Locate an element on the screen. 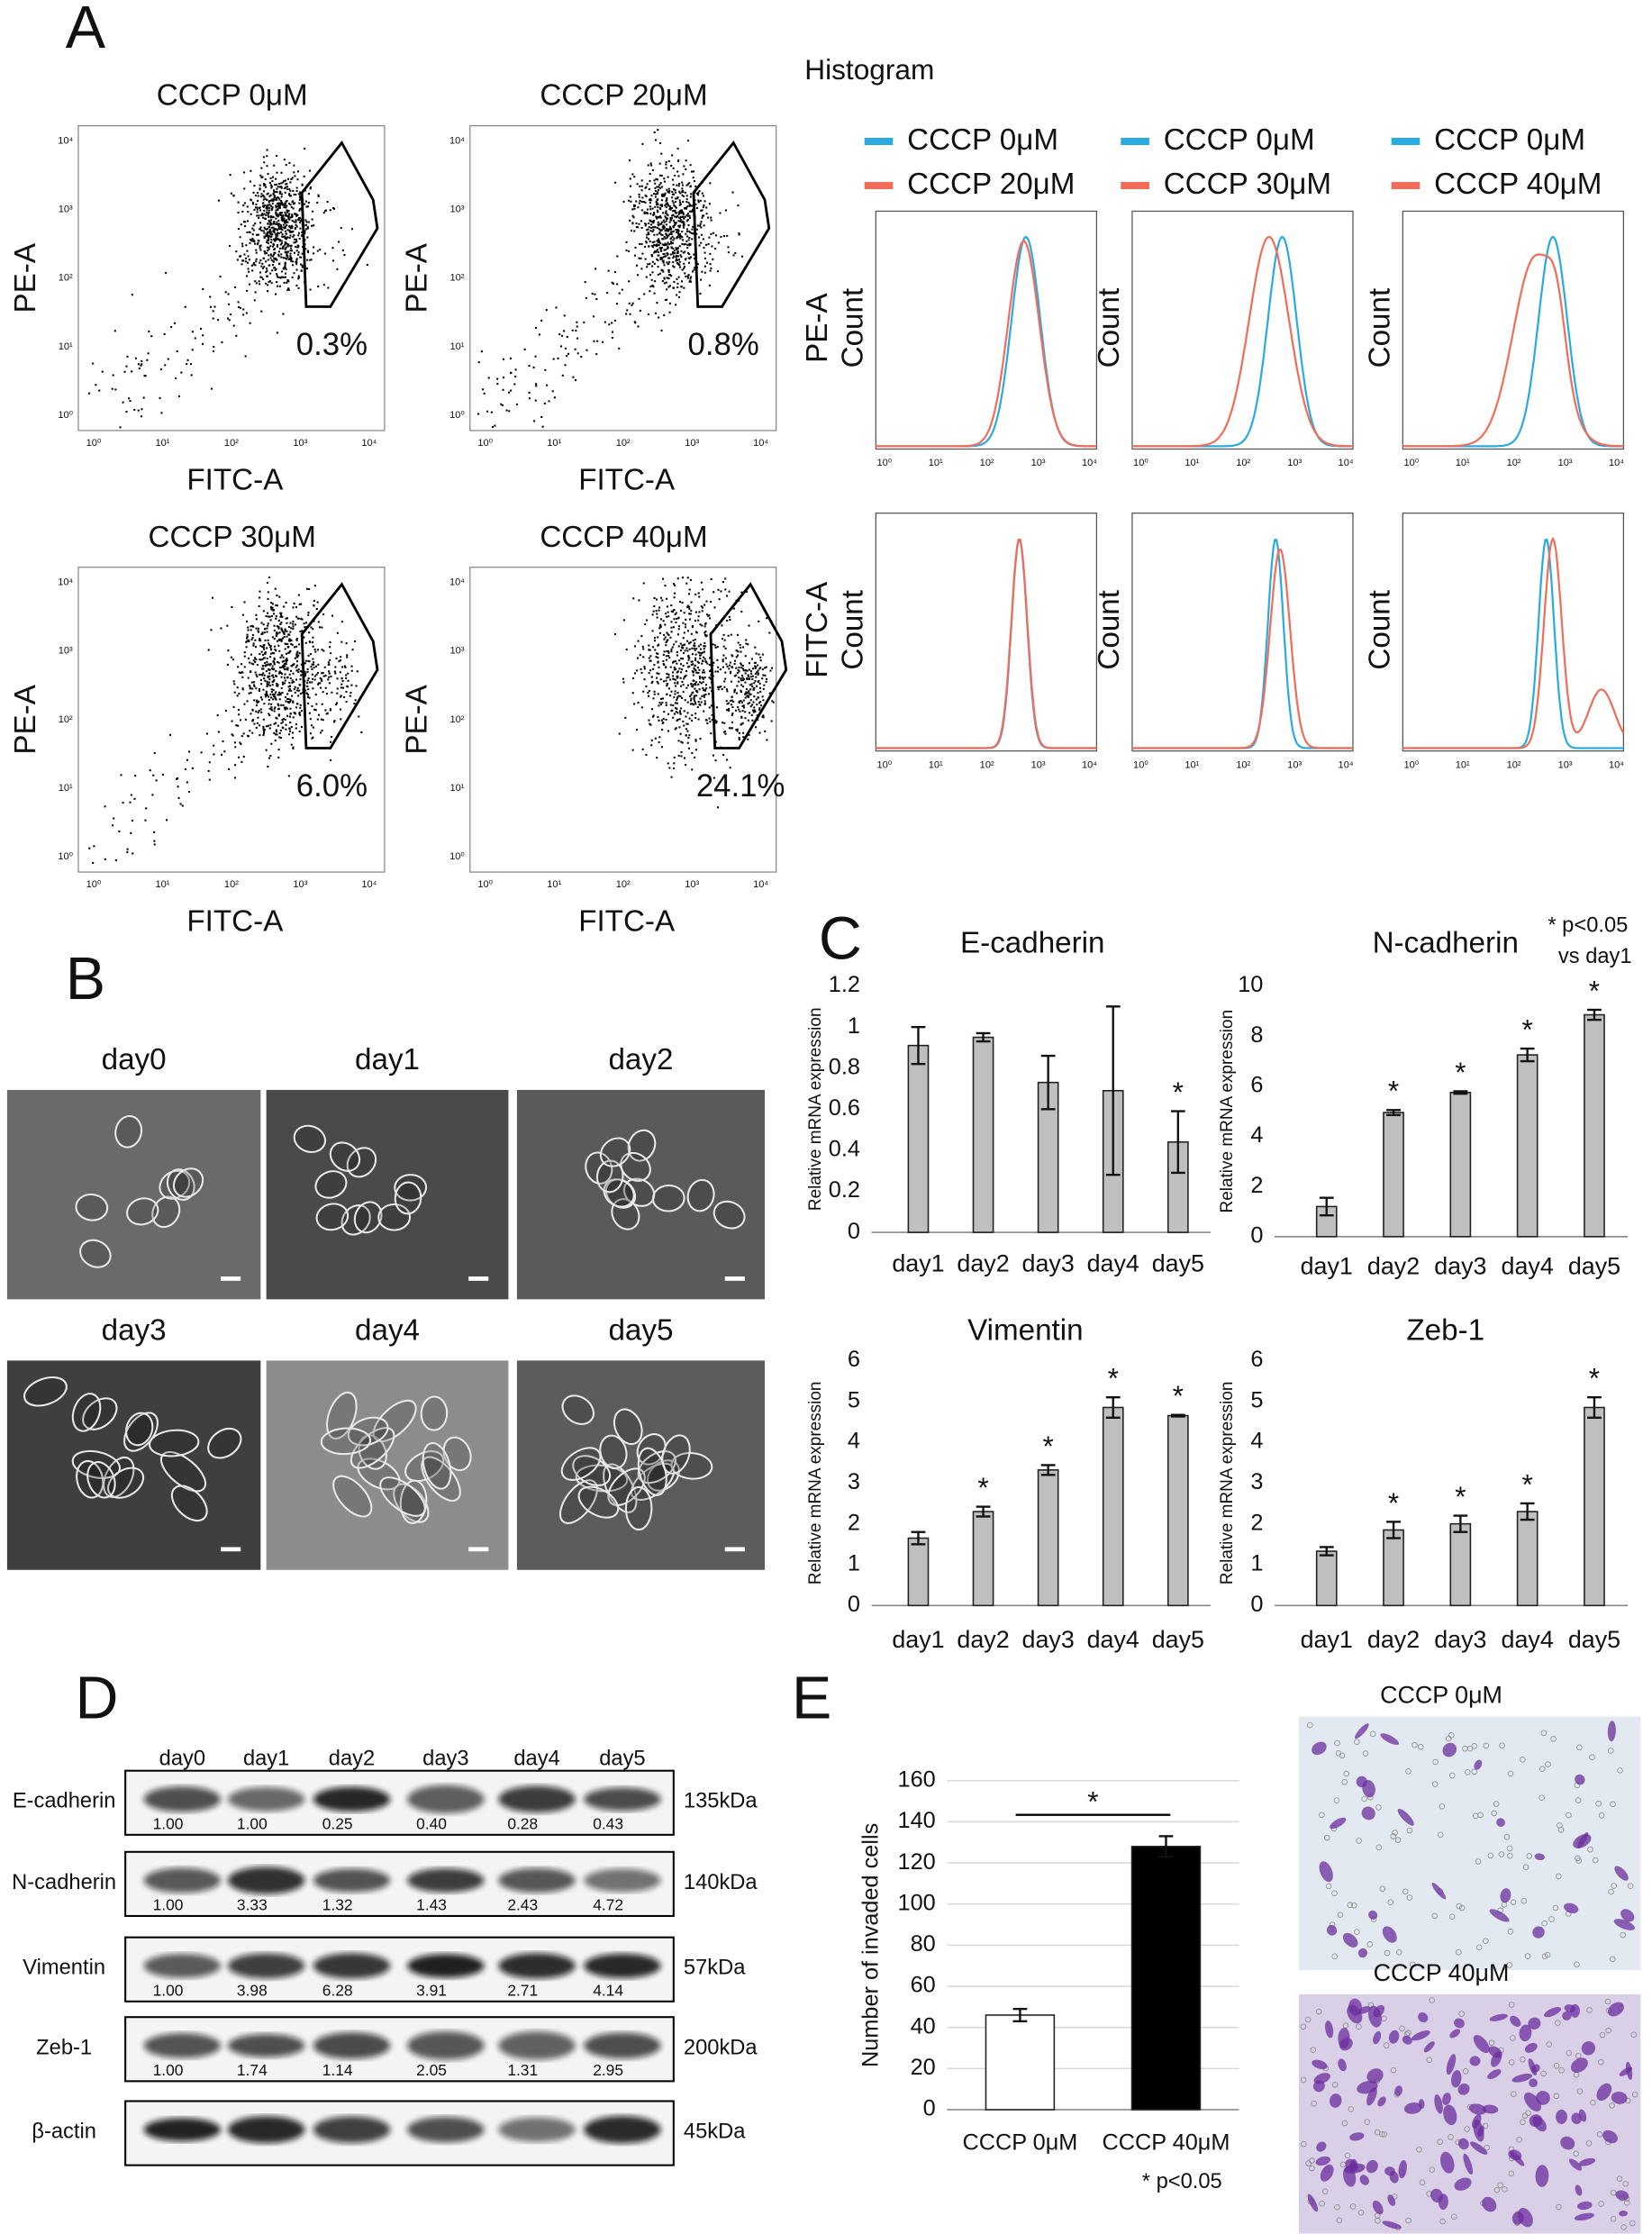 Image resolution: width=1652 pixels, height=2234 pixels. band is located at coordinates (182, 1880).